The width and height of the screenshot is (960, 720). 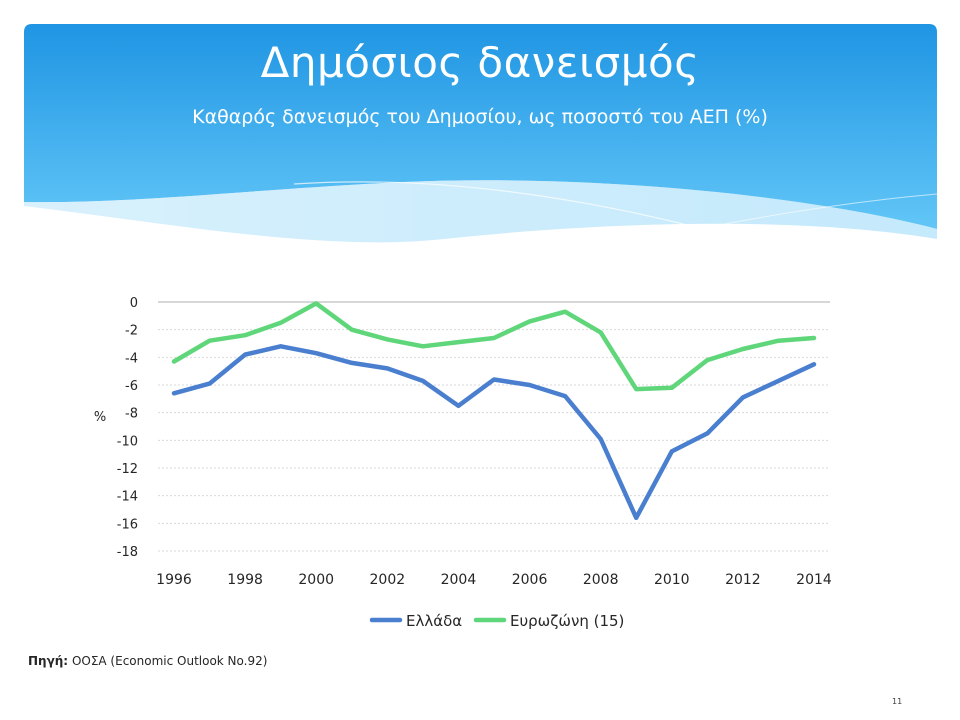 What do you see at coordinates (127, 441) in the screenshot?
I see `y-tick-label: -10` at bounding box center [127, 441].